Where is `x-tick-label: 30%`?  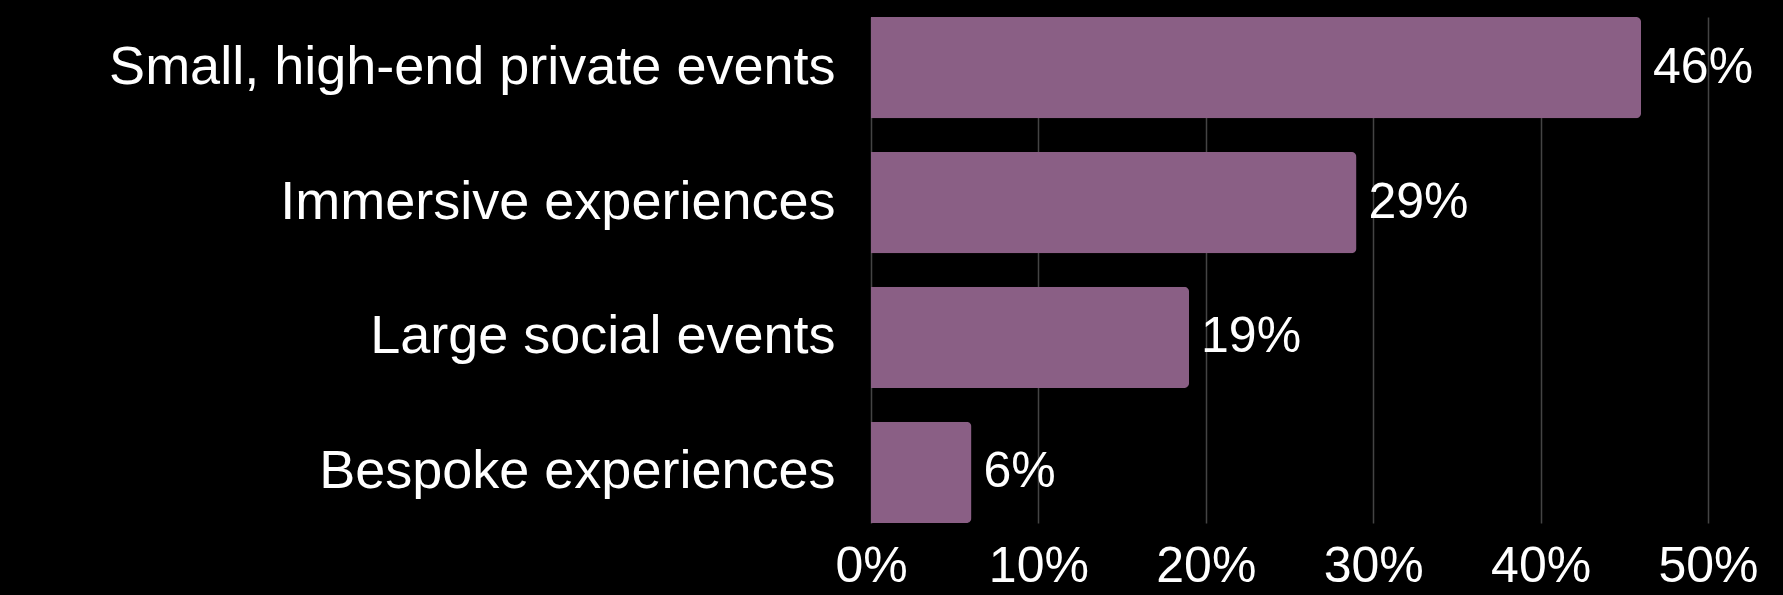
x-tick-label: 30% is located at coordinates (1373, 564).